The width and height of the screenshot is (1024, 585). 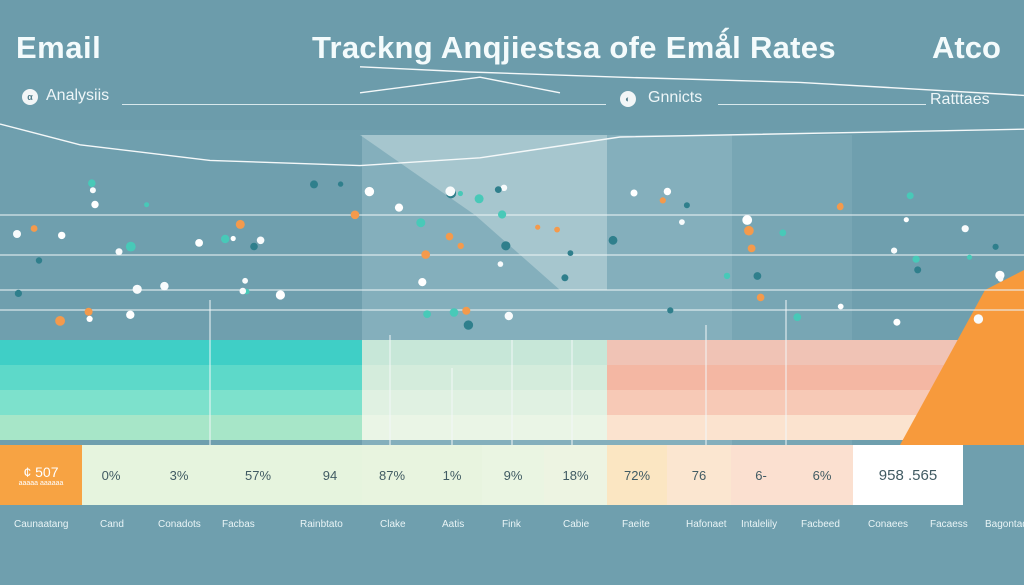 I want to click on category-label: Faeite, so click(x=636, y=524).